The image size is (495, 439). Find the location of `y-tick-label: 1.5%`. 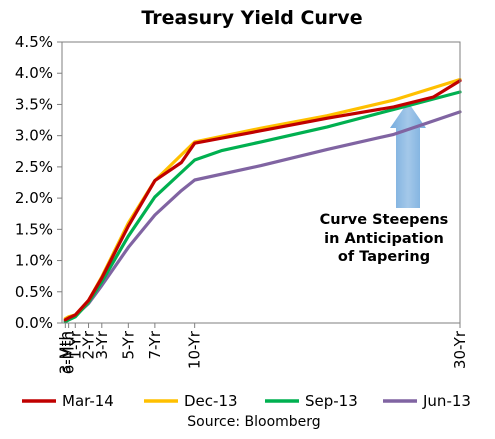

y-tick-label: 1.5% is located at coordinates (34, 229).